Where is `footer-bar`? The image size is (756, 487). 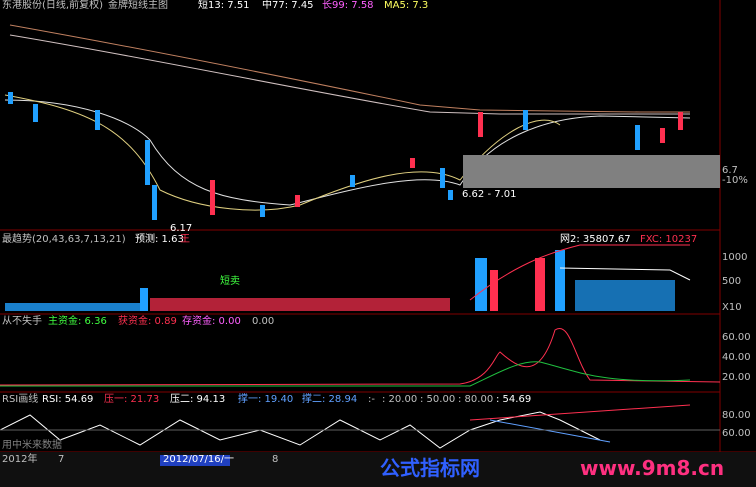 footer-bar is located at coordinates (378, 469).